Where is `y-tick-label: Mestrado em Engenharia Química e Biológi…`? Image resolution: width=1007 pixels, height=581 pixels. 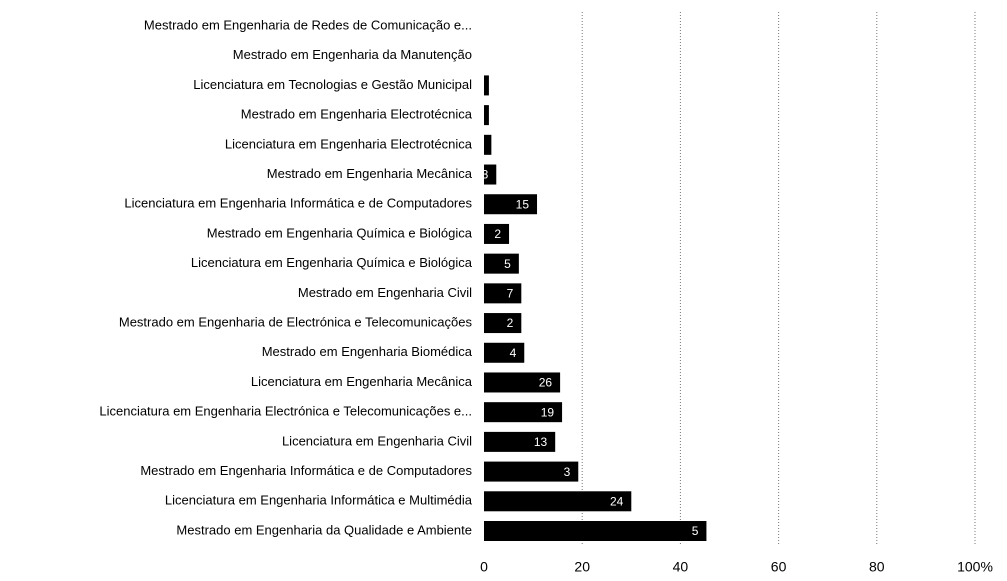
y-tick-label: Mestrado em Engenharia Química e Biológi… is located at coordinates (340, 232).